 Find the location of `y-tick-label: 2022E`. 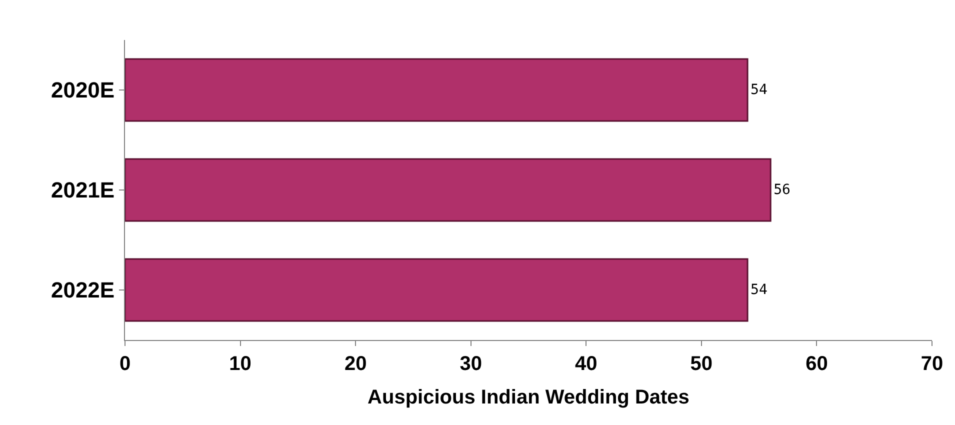

y-tick-label: 2022E is located at coordinates (82, 290).